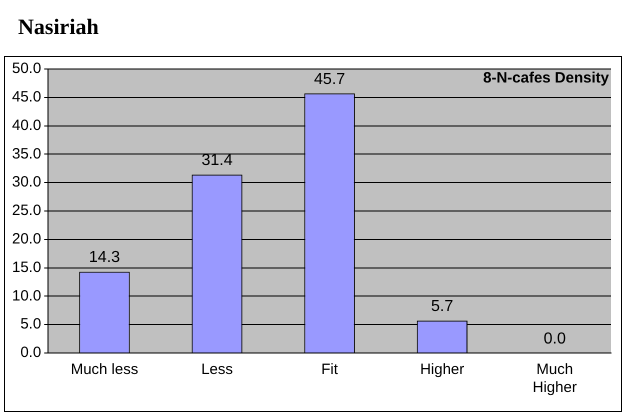  What do you see at coordinates (555, 339) in the screenshot?
I see `data-label: 0.0` at bounding box center [555, 339].